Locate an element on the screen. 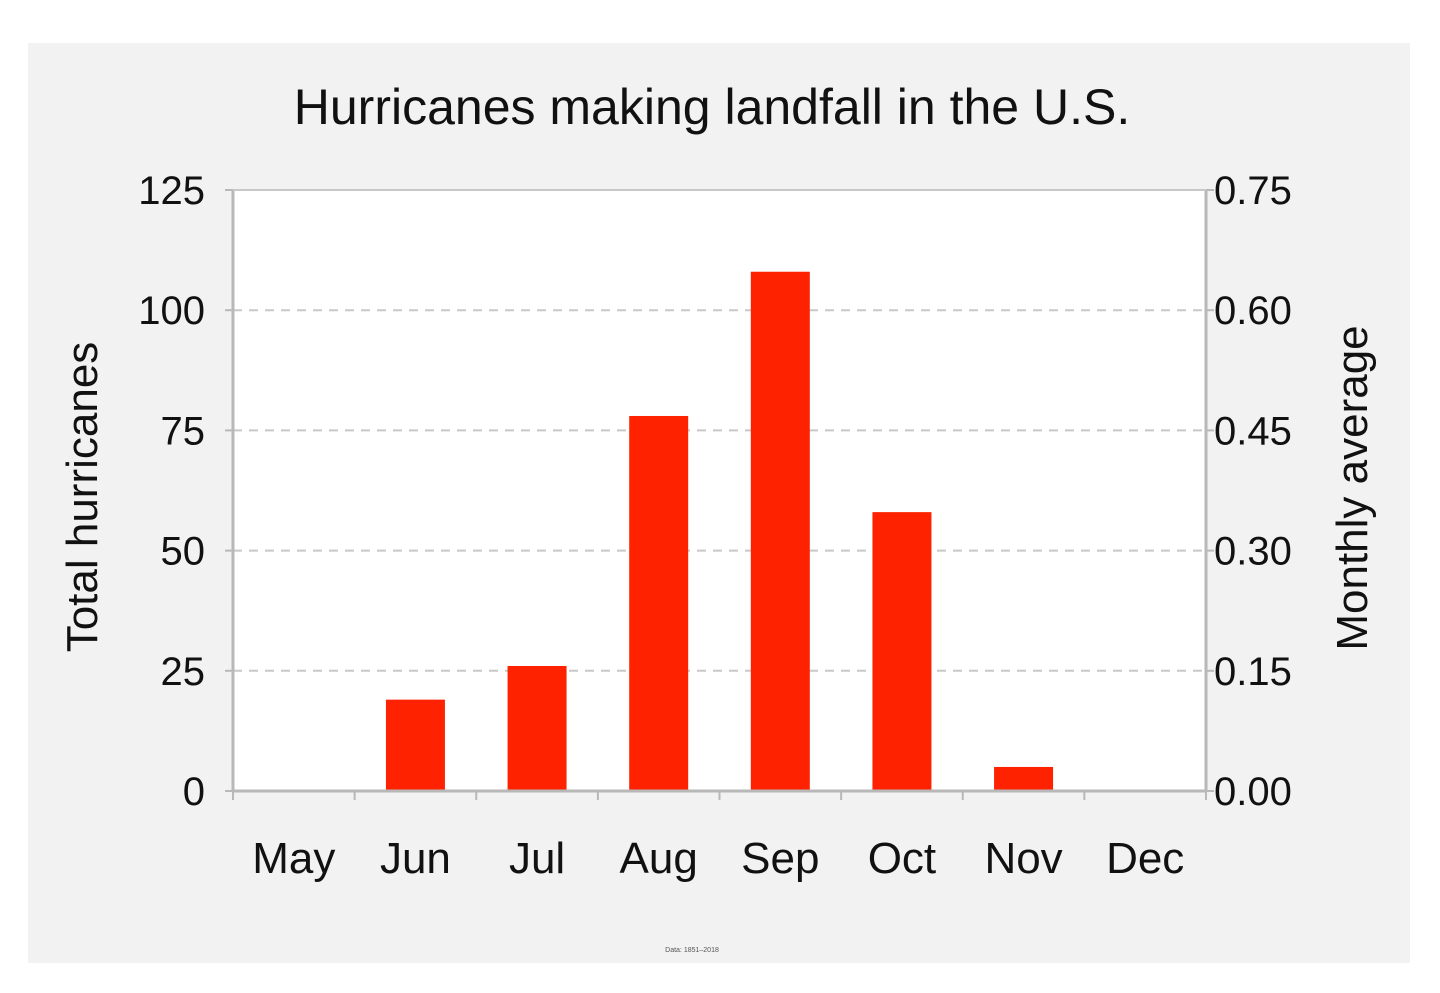 The height and width of the screenshot is (993, 1440). x-tick-label: Aug is located at coordinates (659, 858).